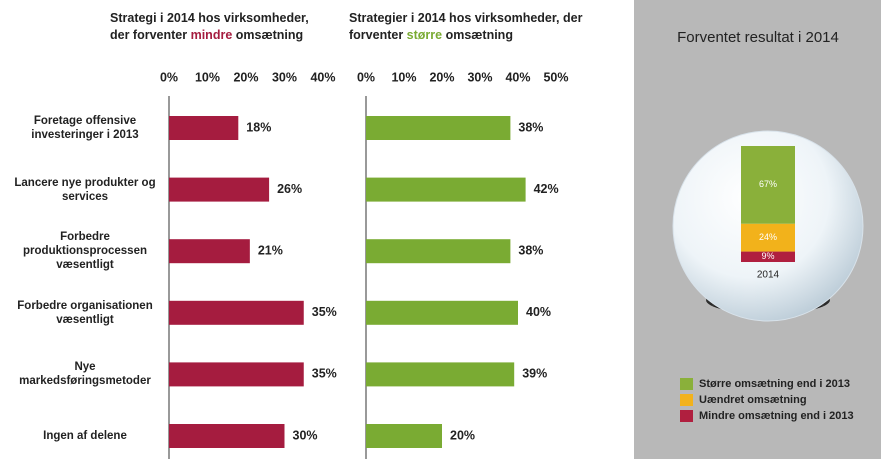 The image size is (881, 459). Describe the element at coordinates (753, 400) in the screenshot. I see `legend-label: Uændret omsætning` at that location.